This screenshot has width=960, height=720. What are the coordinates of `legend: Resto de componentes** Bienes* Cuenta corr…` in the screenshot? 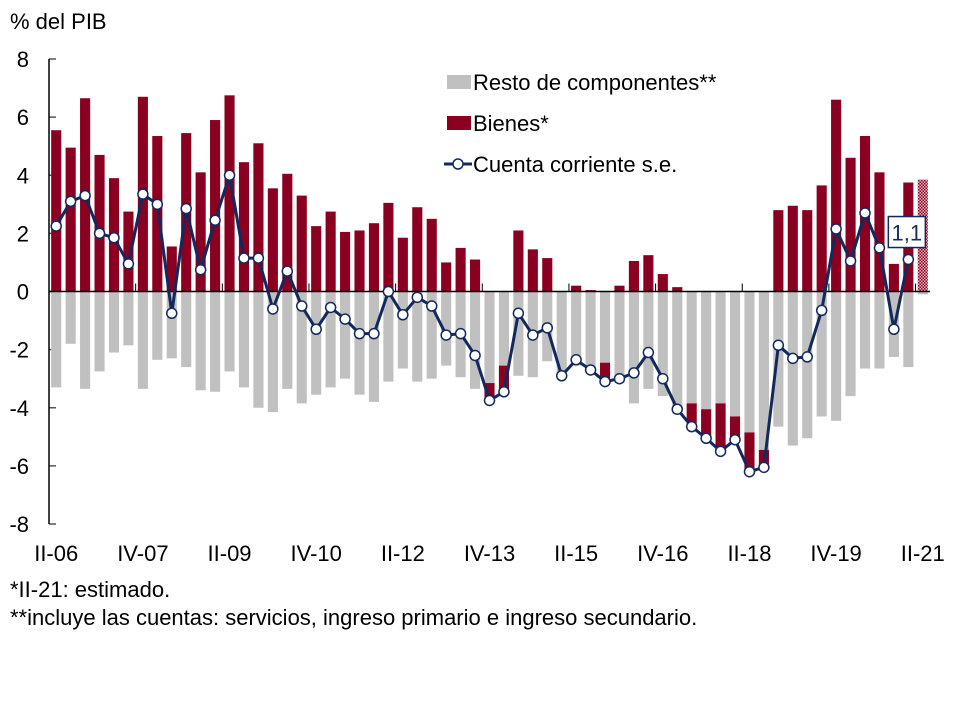 It's located at (580, 123).